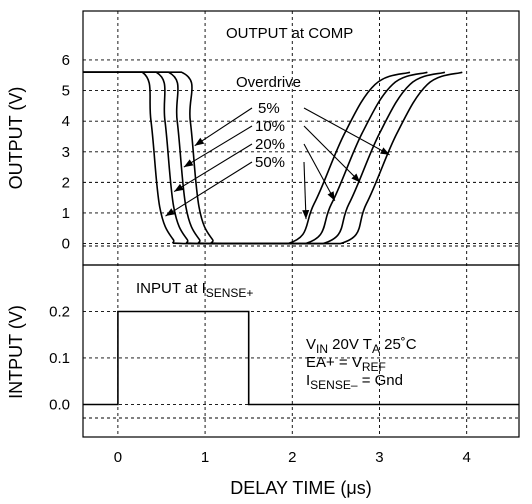 The image size is (532, 504). Describe the element at coordinates (66, 60) in the screenshot. I see `output-y-tick-label-6: 6` at that location.